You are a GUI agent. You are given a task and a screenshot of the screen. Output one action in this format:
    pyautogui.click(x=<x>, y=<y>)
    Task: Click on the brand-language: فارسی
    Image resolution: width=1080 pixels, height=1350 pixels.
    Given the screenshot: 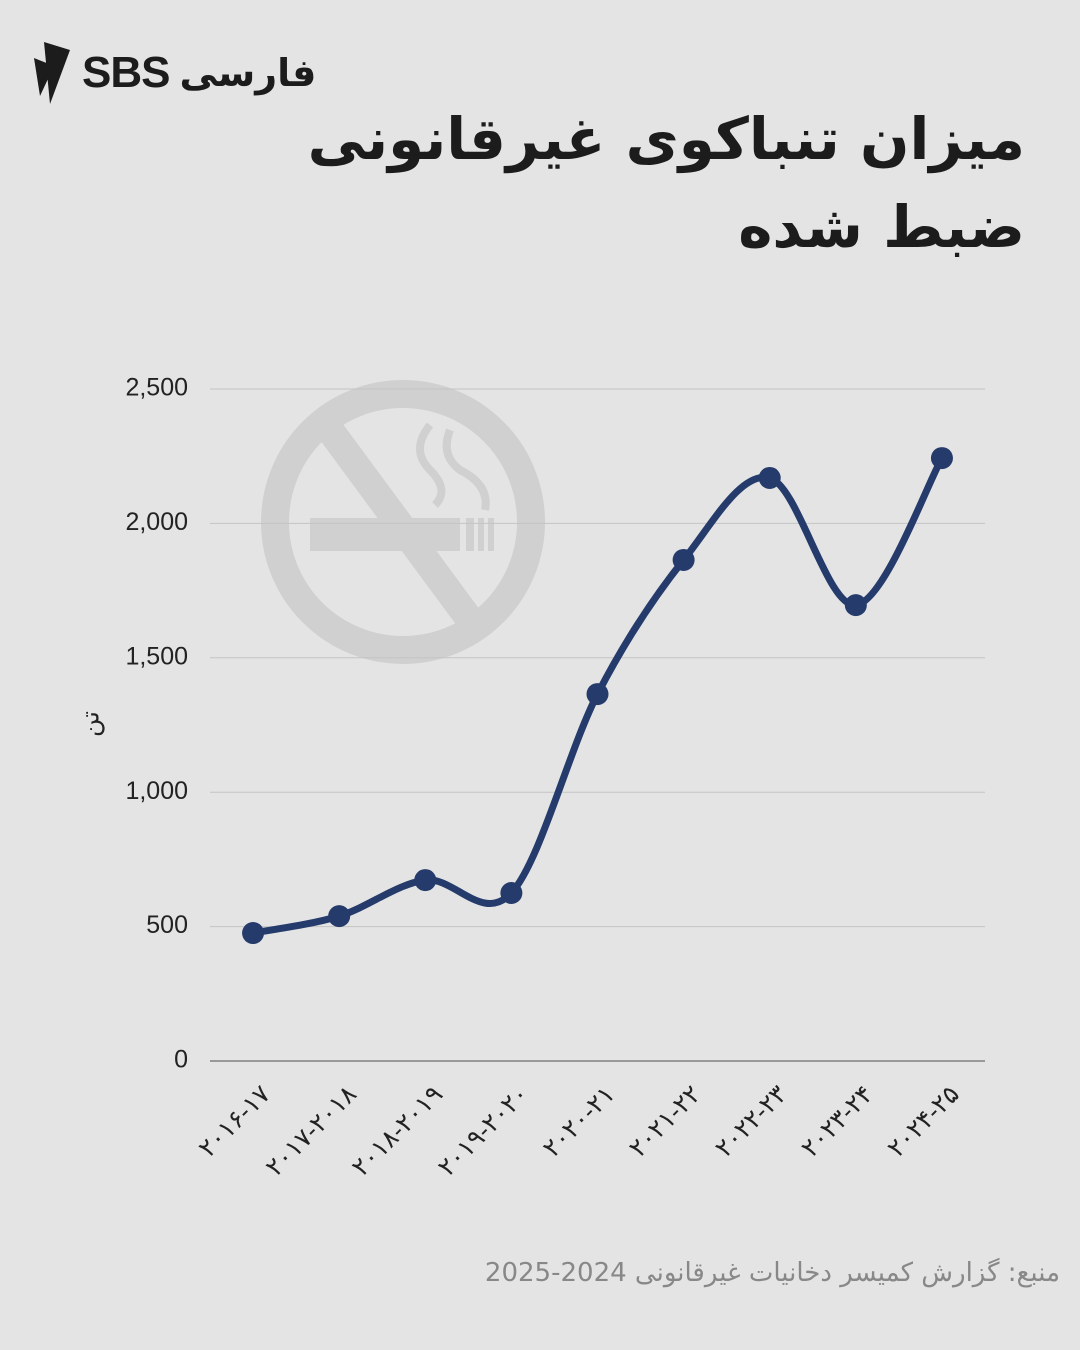 What is the action you would take?
    pyautogui.click(x=248, y=73)
    